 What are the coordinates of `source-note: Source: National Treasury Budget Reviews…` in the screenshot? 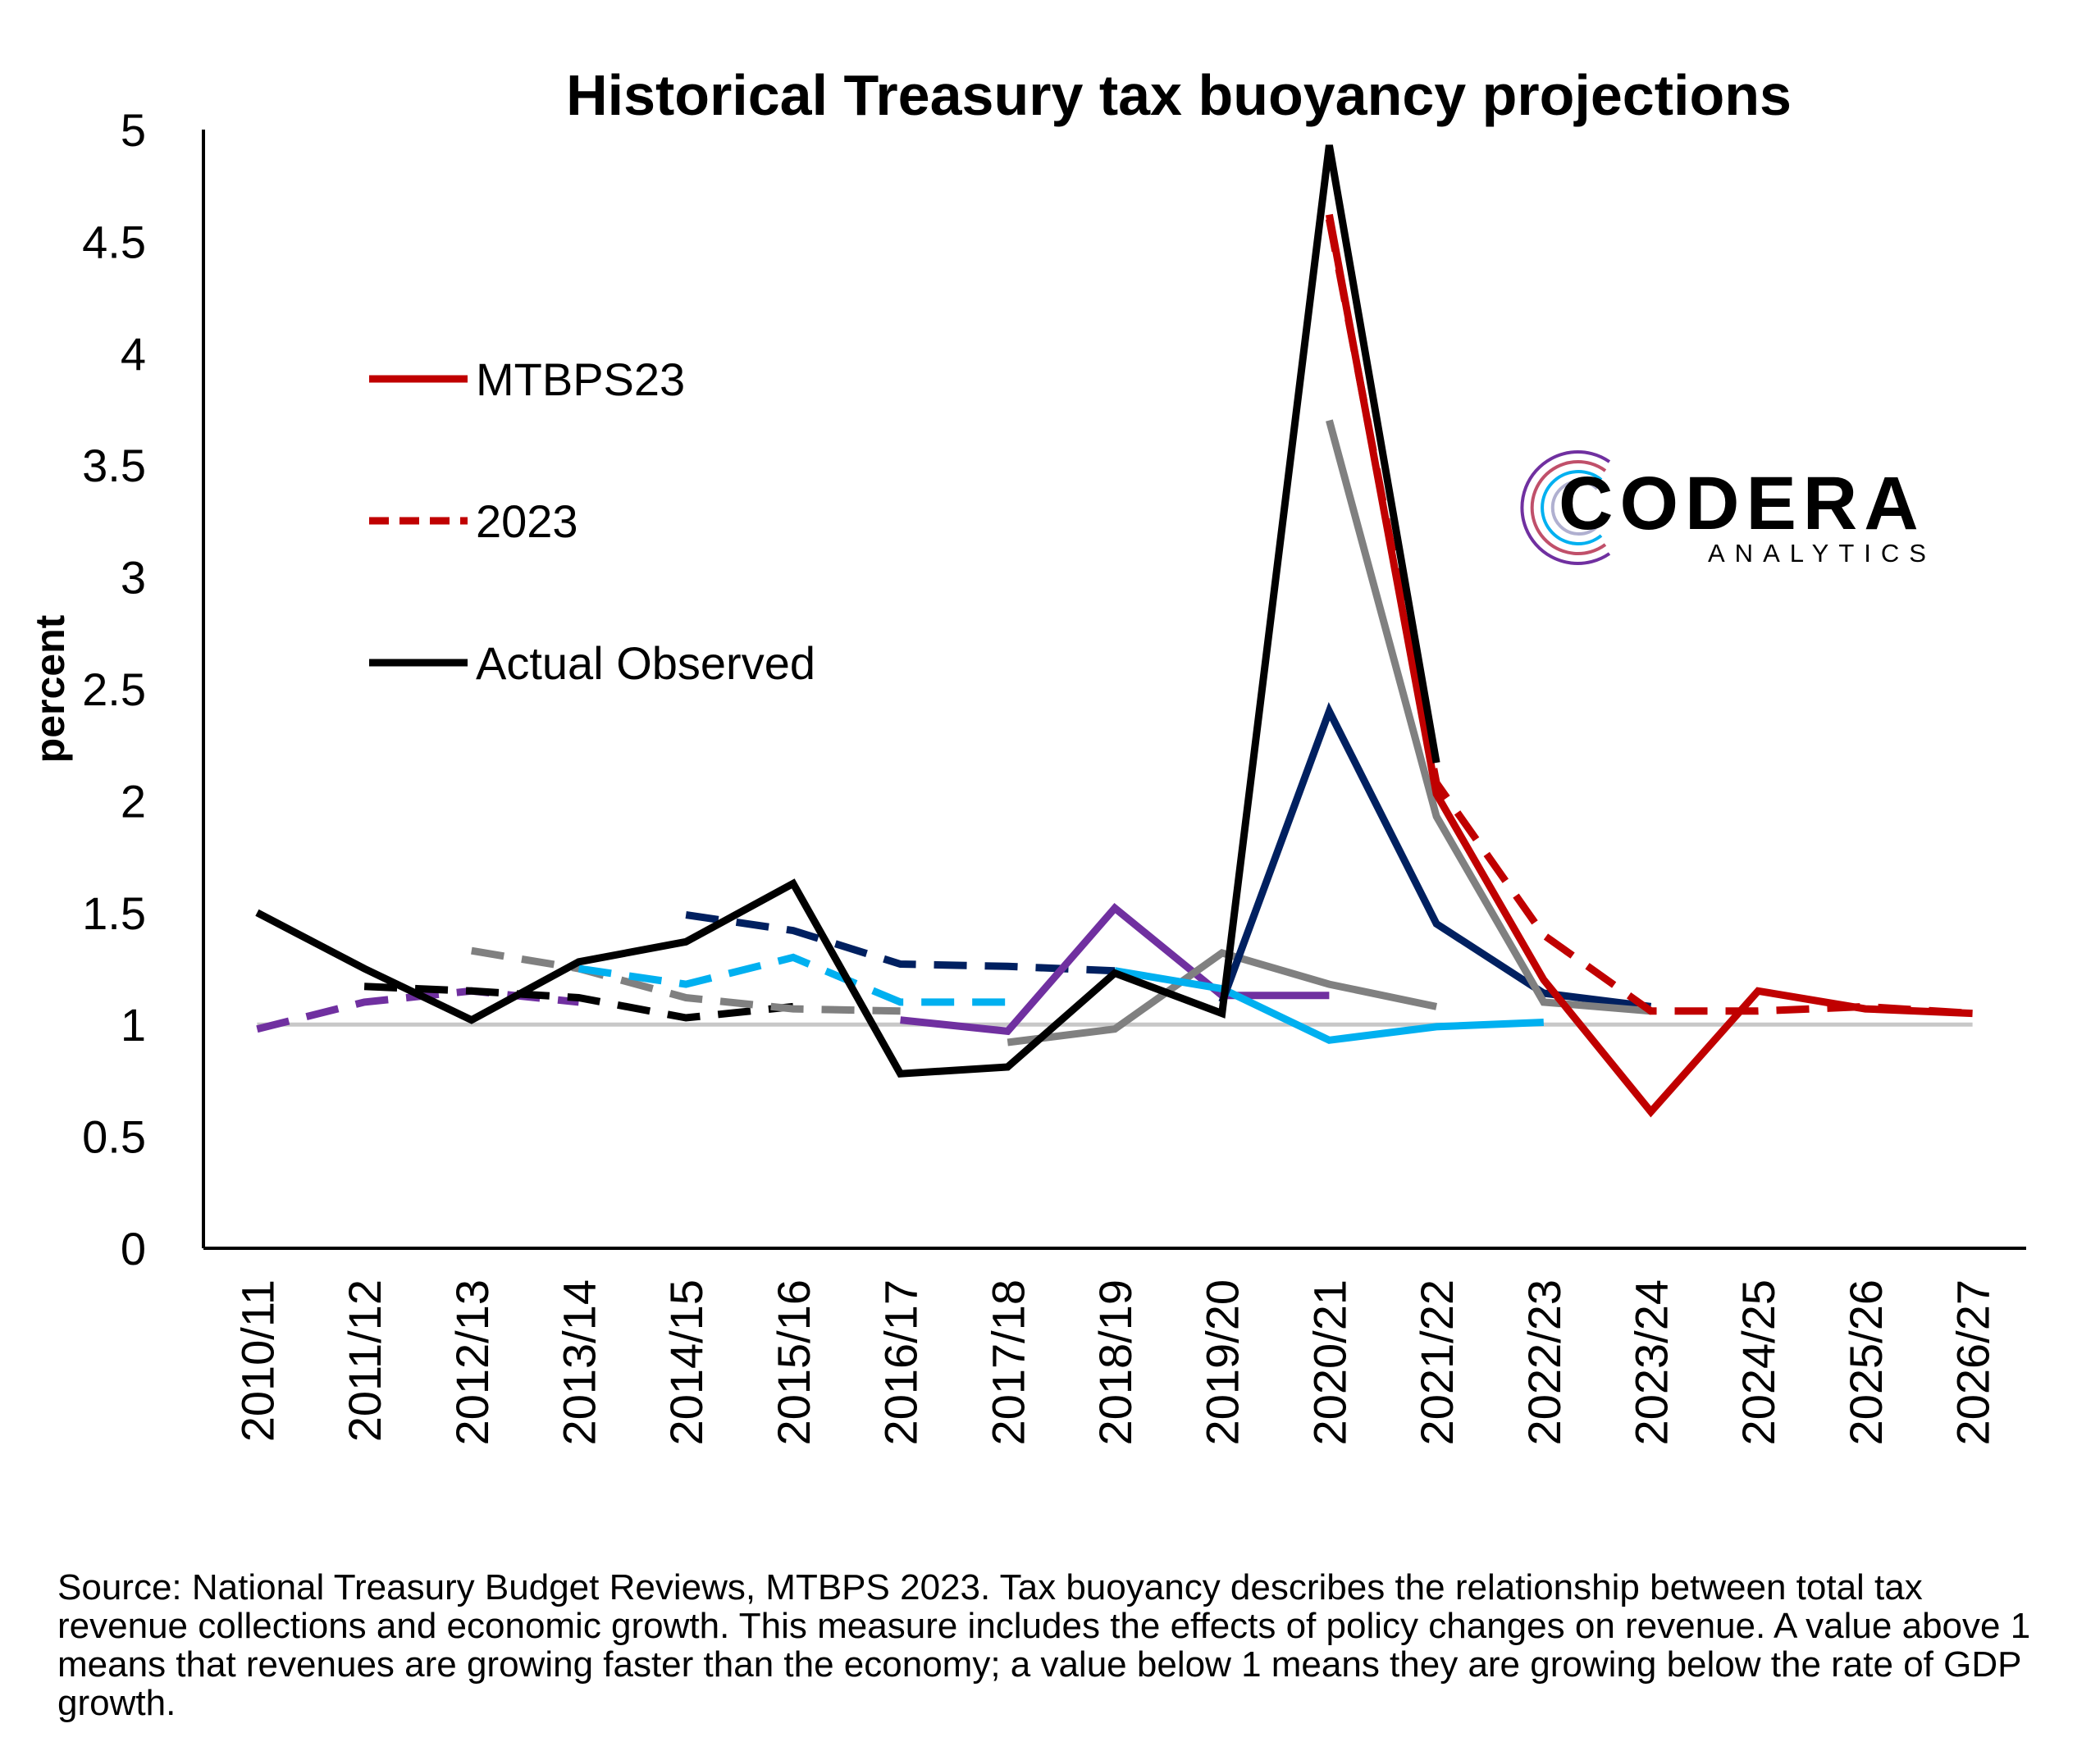 It's located at (1044, 1645).